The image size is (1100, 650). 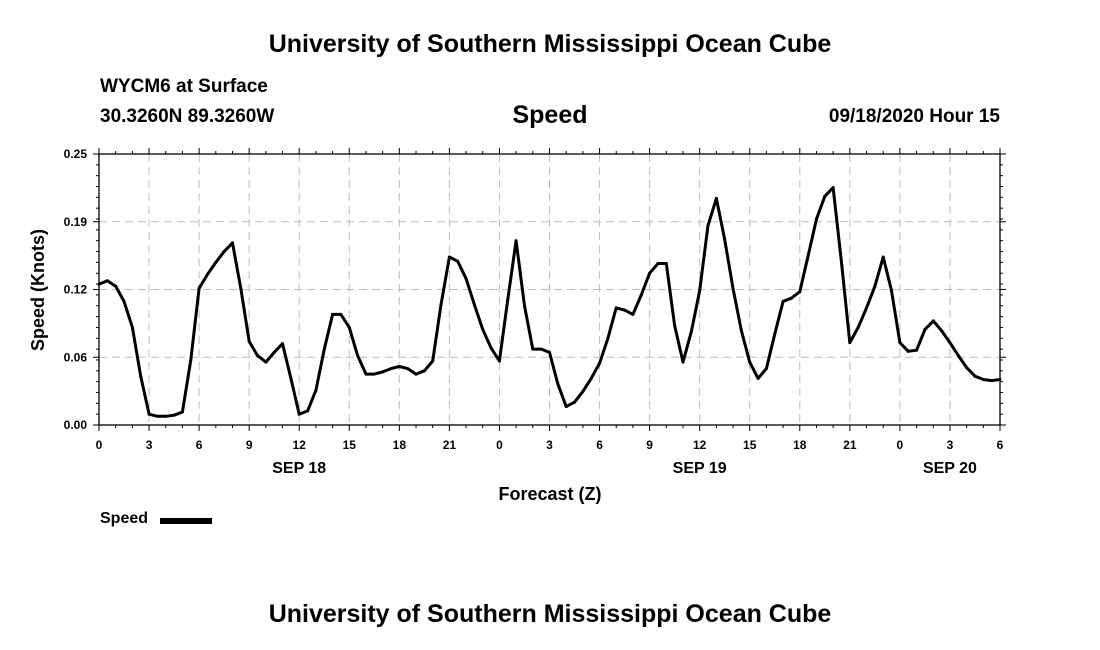 I want to click on y-tick-label: 0.00, so click(x=76, y=425).